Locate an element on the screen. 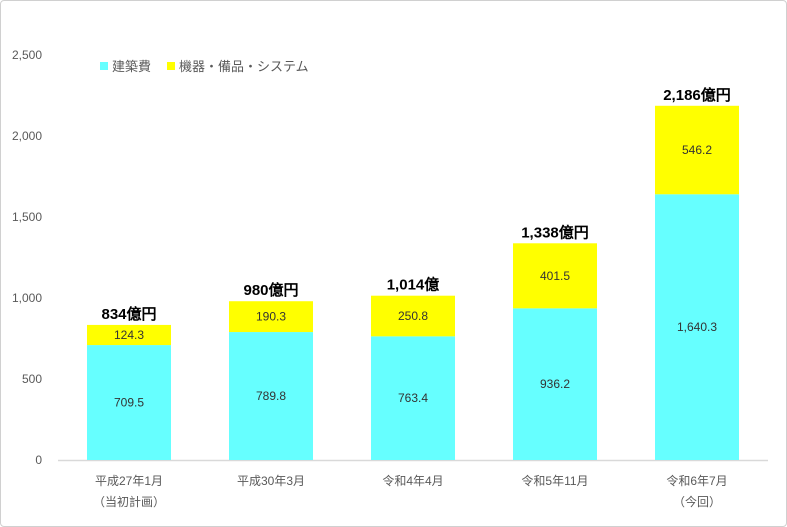 Image resolution: width=787 pixels, height=527 pixels. data-label: 936.2 is located at coordinates (555, 384).